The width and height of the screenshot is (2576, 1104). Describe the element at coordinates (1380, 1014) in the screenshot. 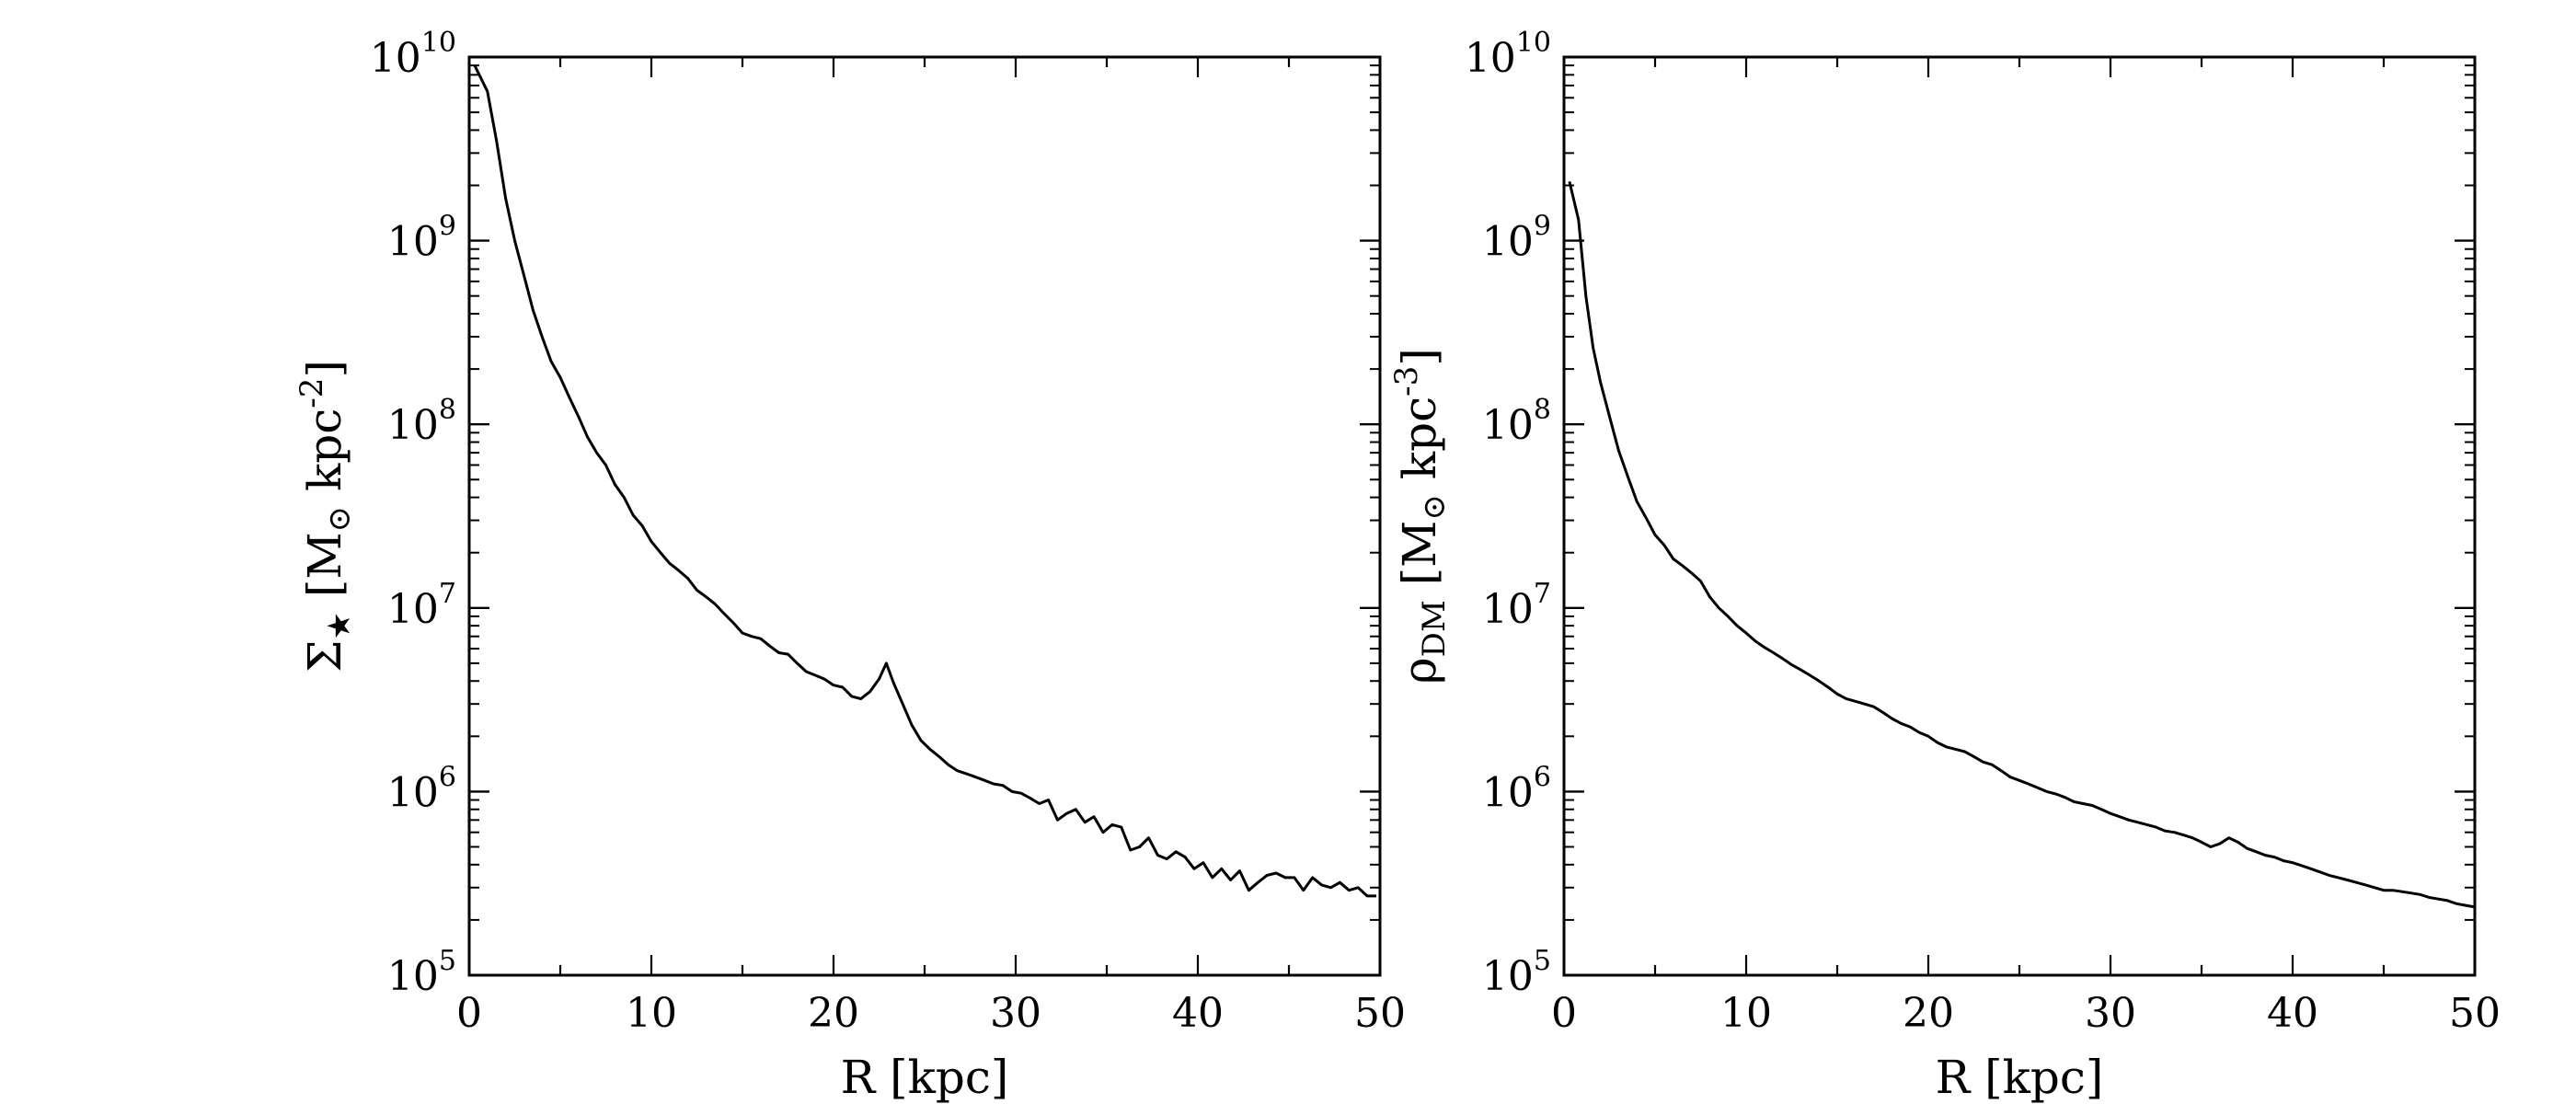

I see `left-x-tick-label: 50` at that location.